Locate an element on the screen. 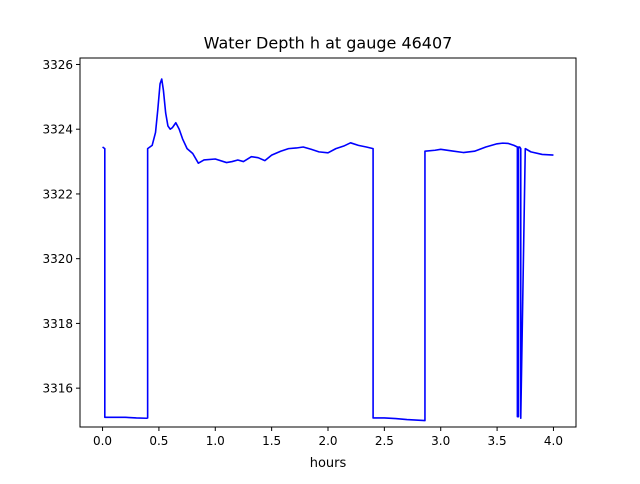 Image resolution: width=640 pixels, height=484 pixels. chart-title: Water Depth h at gauge 46407 is located at coordinates (328, 43).